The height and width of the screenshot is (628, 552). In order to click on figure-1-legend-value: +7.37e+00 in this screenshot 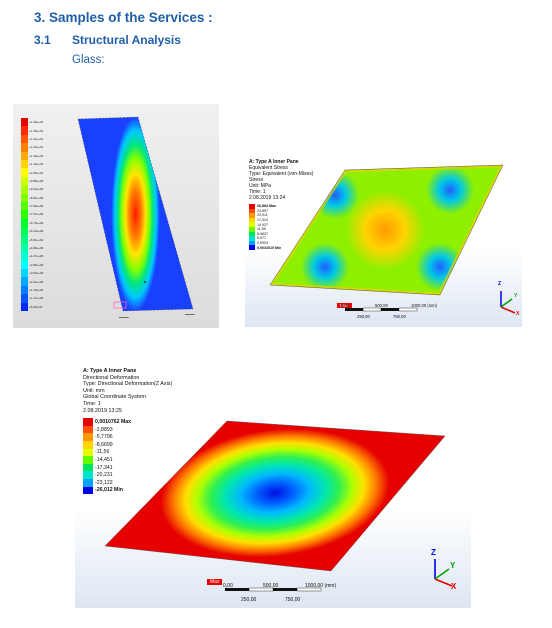, I will do `click(36, 214)`.